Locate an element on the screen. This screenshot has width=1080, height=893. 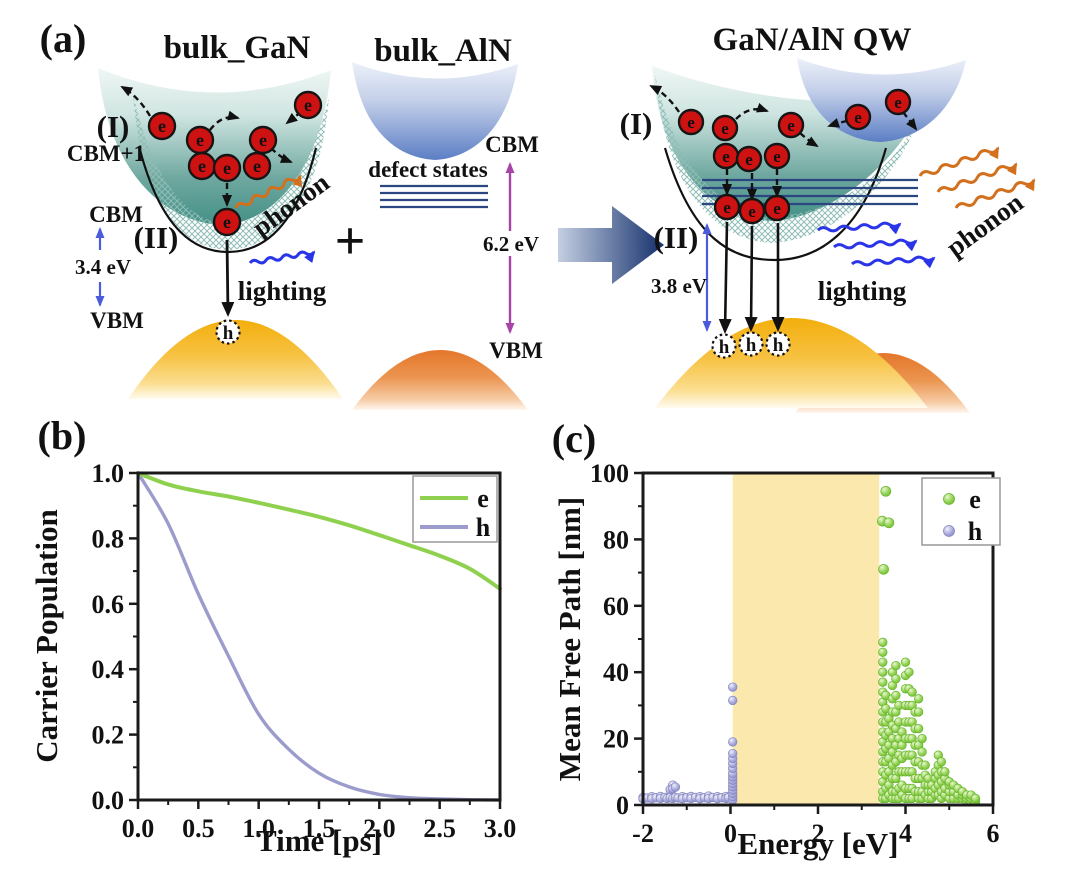
x-tick-label: 2 is located at coordinates (818, 833).